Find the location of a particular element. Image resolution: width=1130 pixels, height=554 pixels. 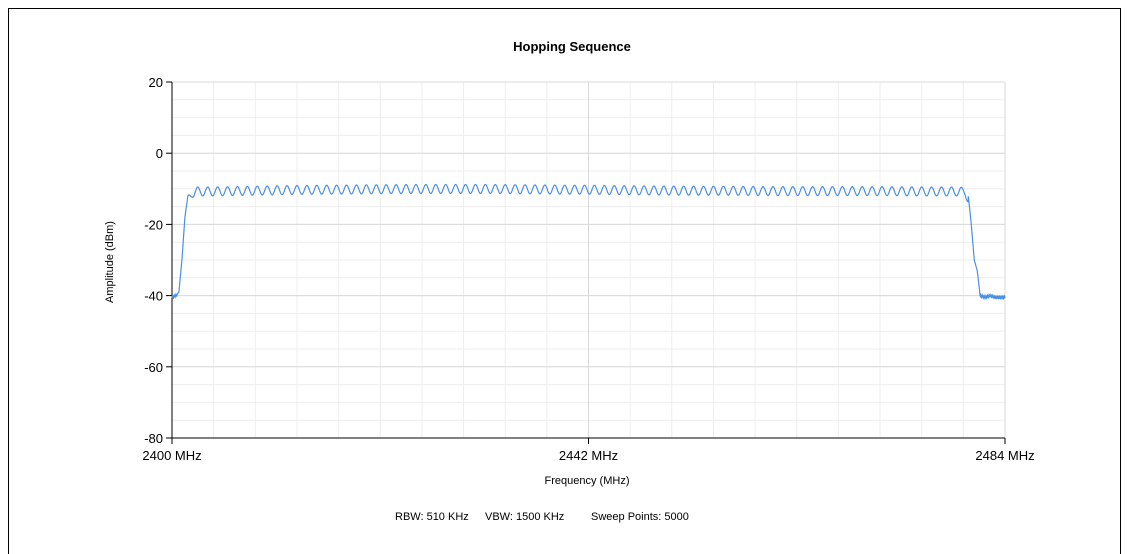

y-tick-label: 0 is located at coordinates (159, 153).